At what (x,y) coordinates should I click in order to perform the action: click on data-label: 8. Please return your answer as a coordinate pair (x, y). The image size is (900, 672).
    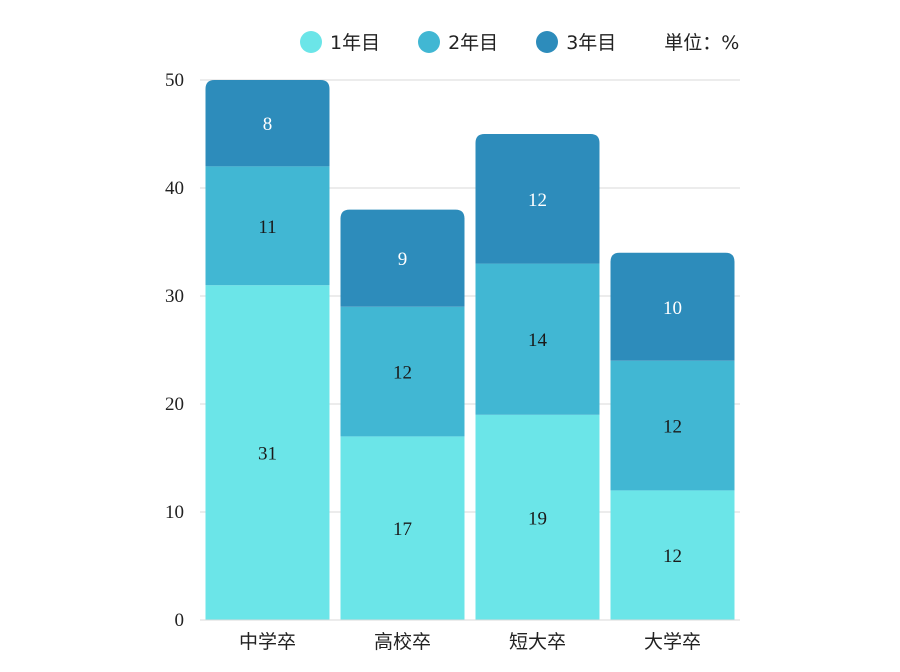
    Looking at the image, I should click on (268, 124).